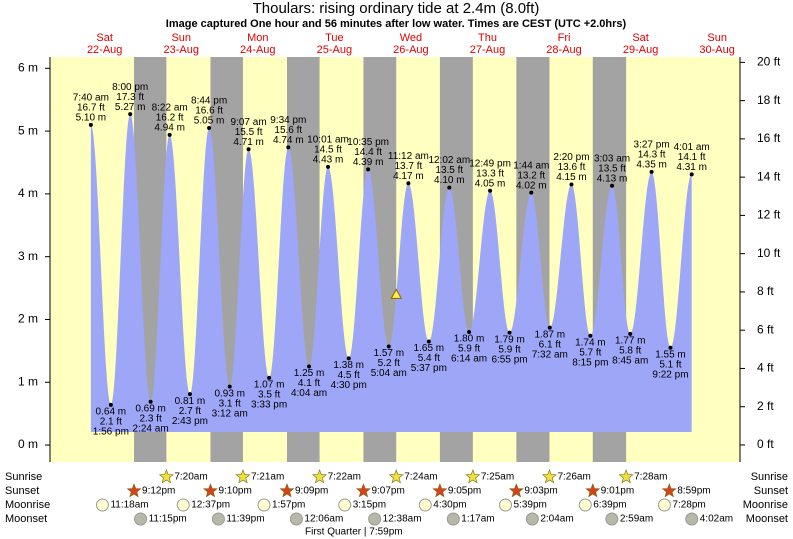 The width and height of the screenshot is (793, 539). What do you see at coordinates (210, 505) in the screenshot?
I see `moonrise-time: 12:37pm` at bounding box center [210, 505].